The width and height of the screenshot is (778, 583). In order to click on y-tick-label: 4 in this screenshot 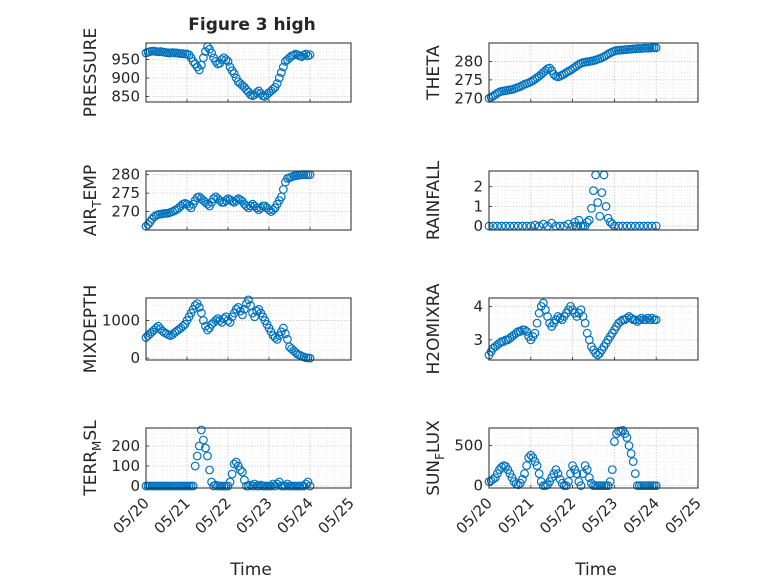, I will do `click(478, 306)`.